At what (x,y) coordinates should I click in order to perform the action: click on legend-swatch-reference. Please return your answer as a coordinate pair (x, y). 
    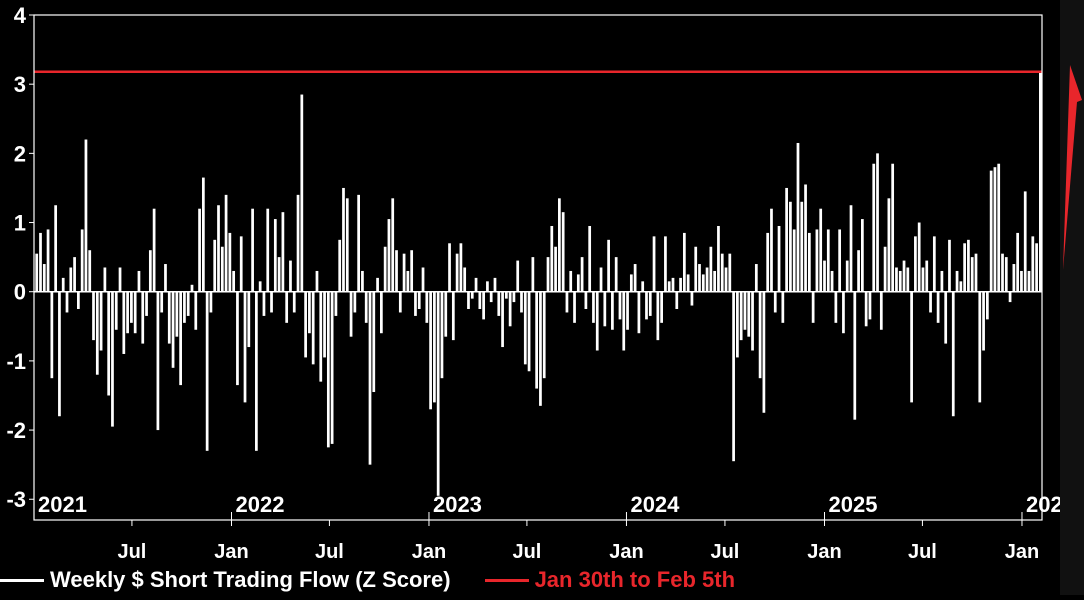
    Looking at the image, I should click on (506, 580).